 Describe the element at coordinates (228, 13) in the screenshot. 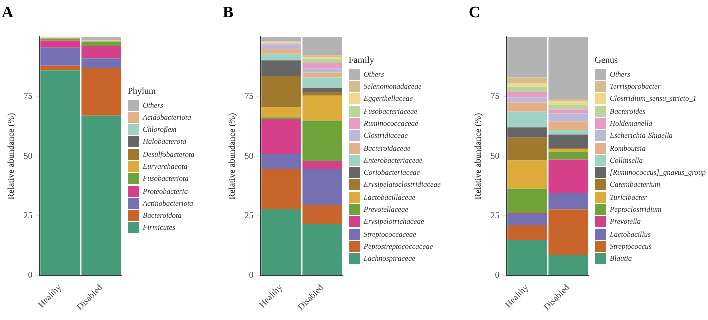

I see `chart-title: B` at that location.